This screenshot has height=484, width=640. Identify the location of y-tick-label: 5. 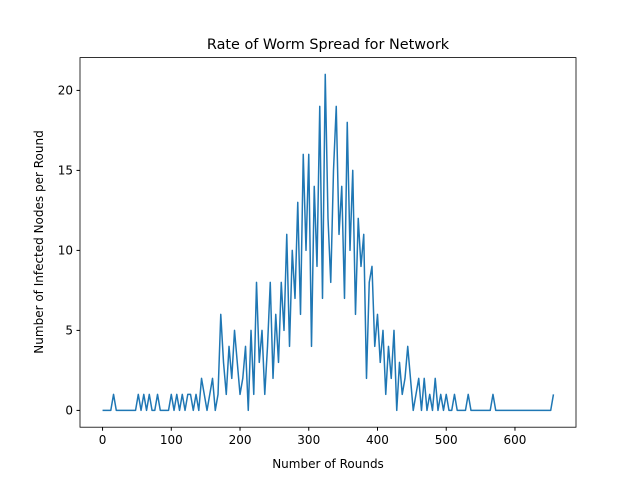
(69, 330).